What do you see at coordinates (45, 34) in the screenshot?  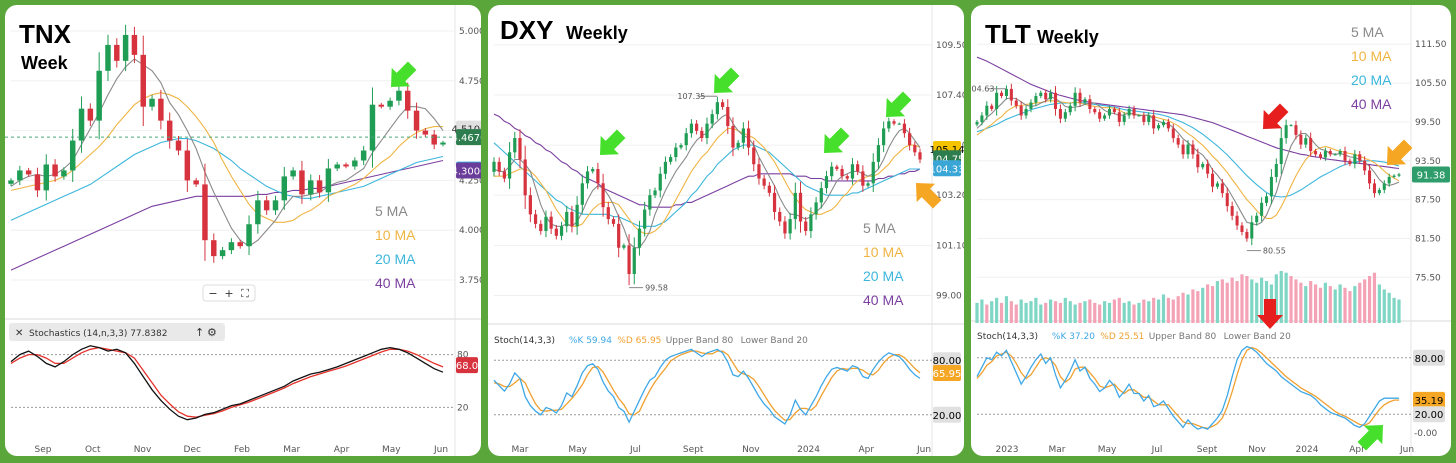 I see `chart-title: TNX` at bounding box center [45, 34].